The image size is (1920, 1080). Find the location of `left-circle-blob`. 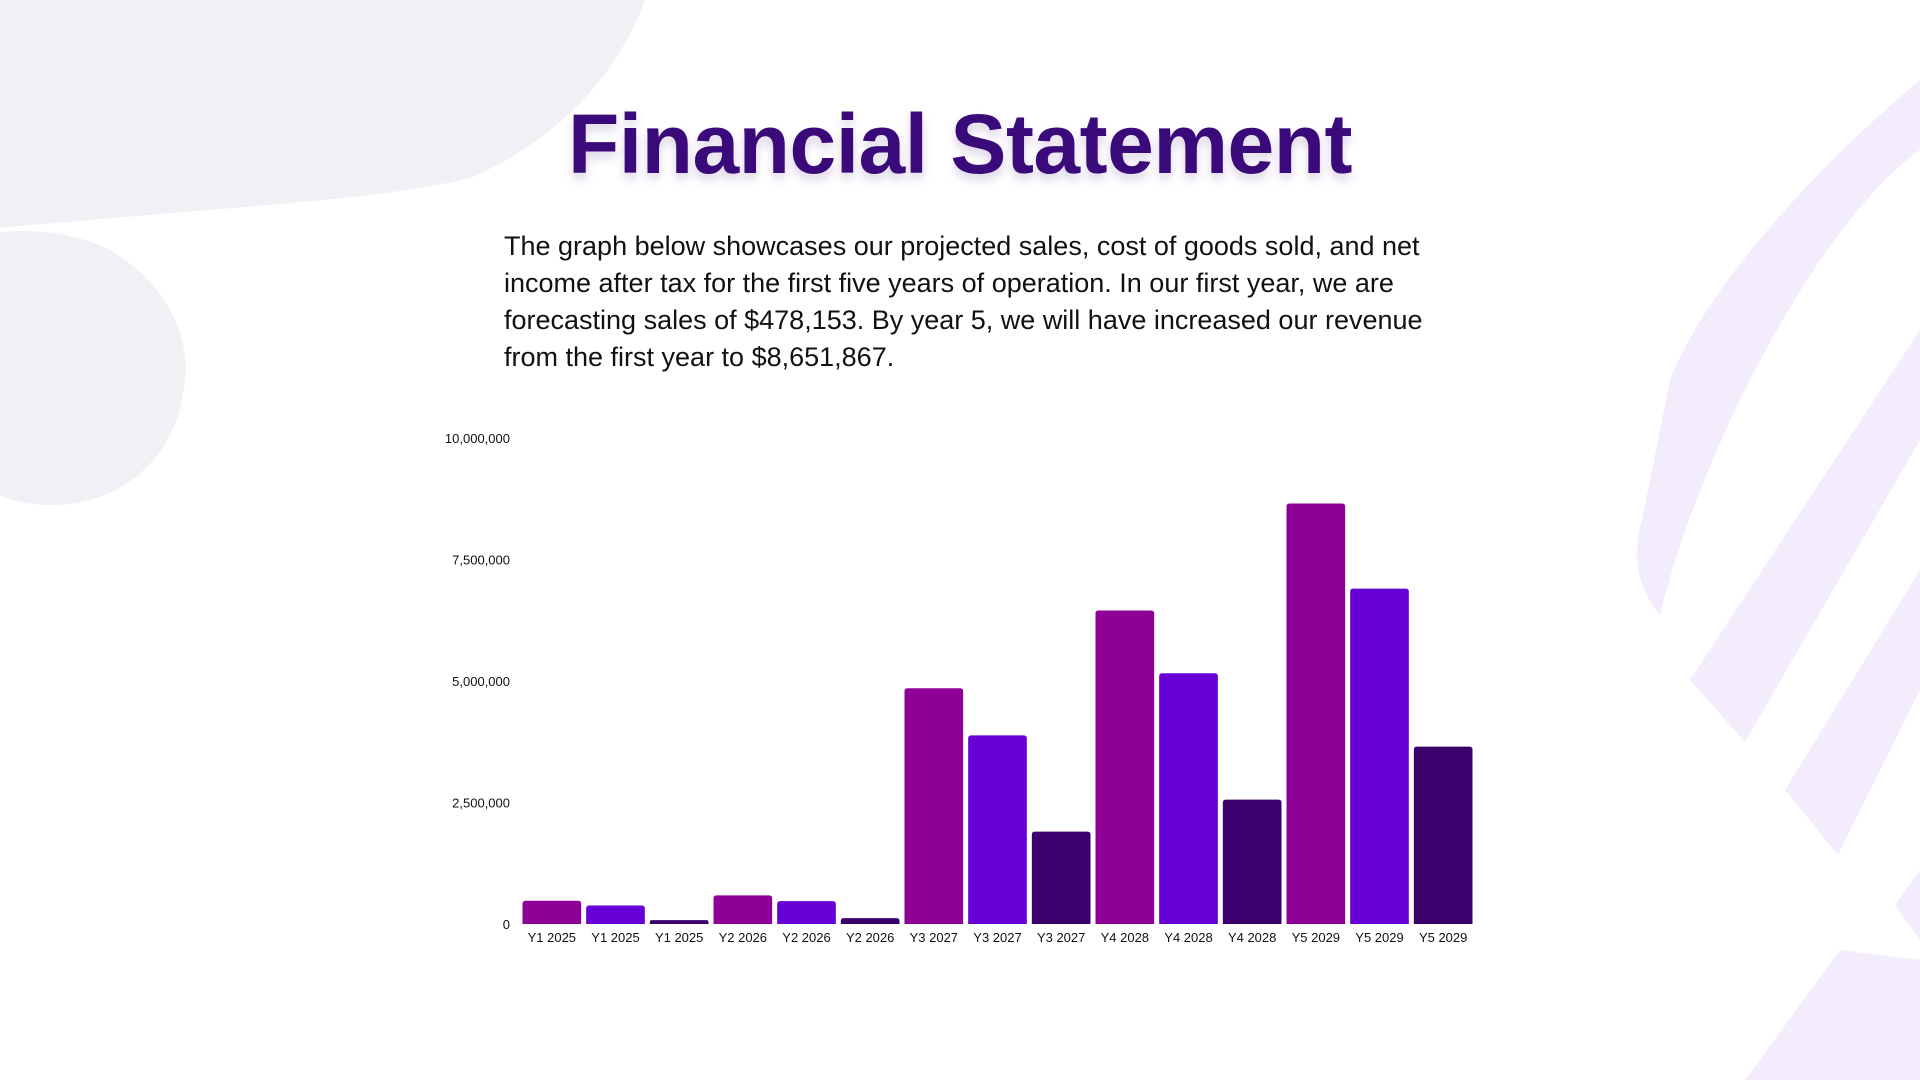

left-circle-blob is located at coordinates (93, 367).